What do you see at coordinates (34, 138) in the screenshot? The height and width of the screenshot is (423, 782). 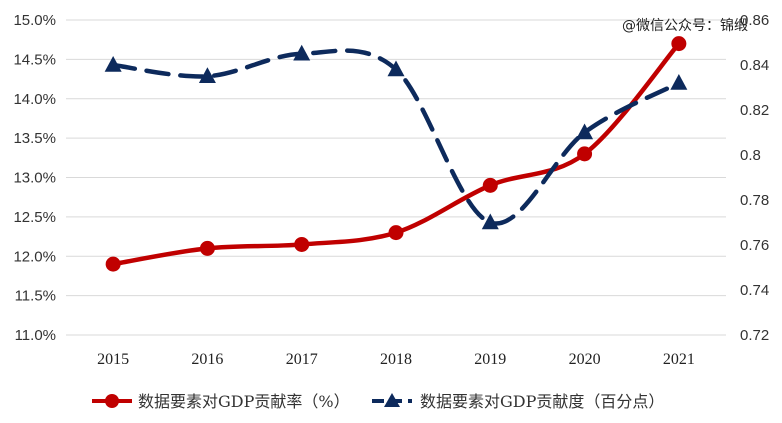 I see `y-left-tick-label: 13.5%` at bounding box center [34, 138].